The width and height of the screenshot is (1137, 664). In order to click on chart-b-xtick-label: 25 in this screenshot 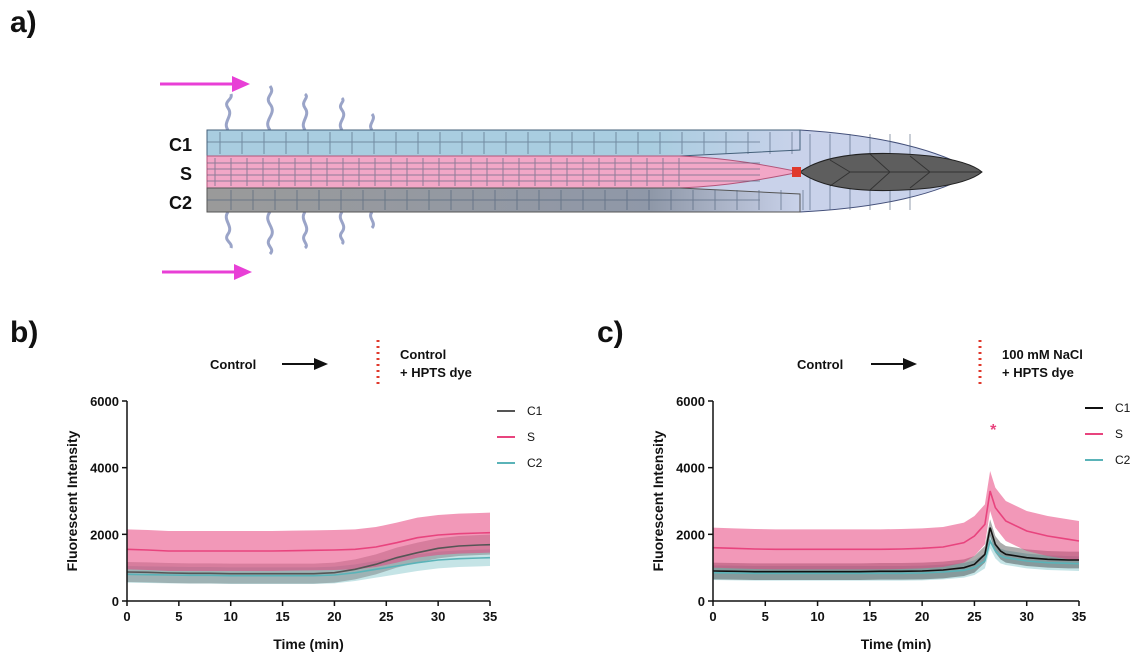, I will do `click(386, 616)`.